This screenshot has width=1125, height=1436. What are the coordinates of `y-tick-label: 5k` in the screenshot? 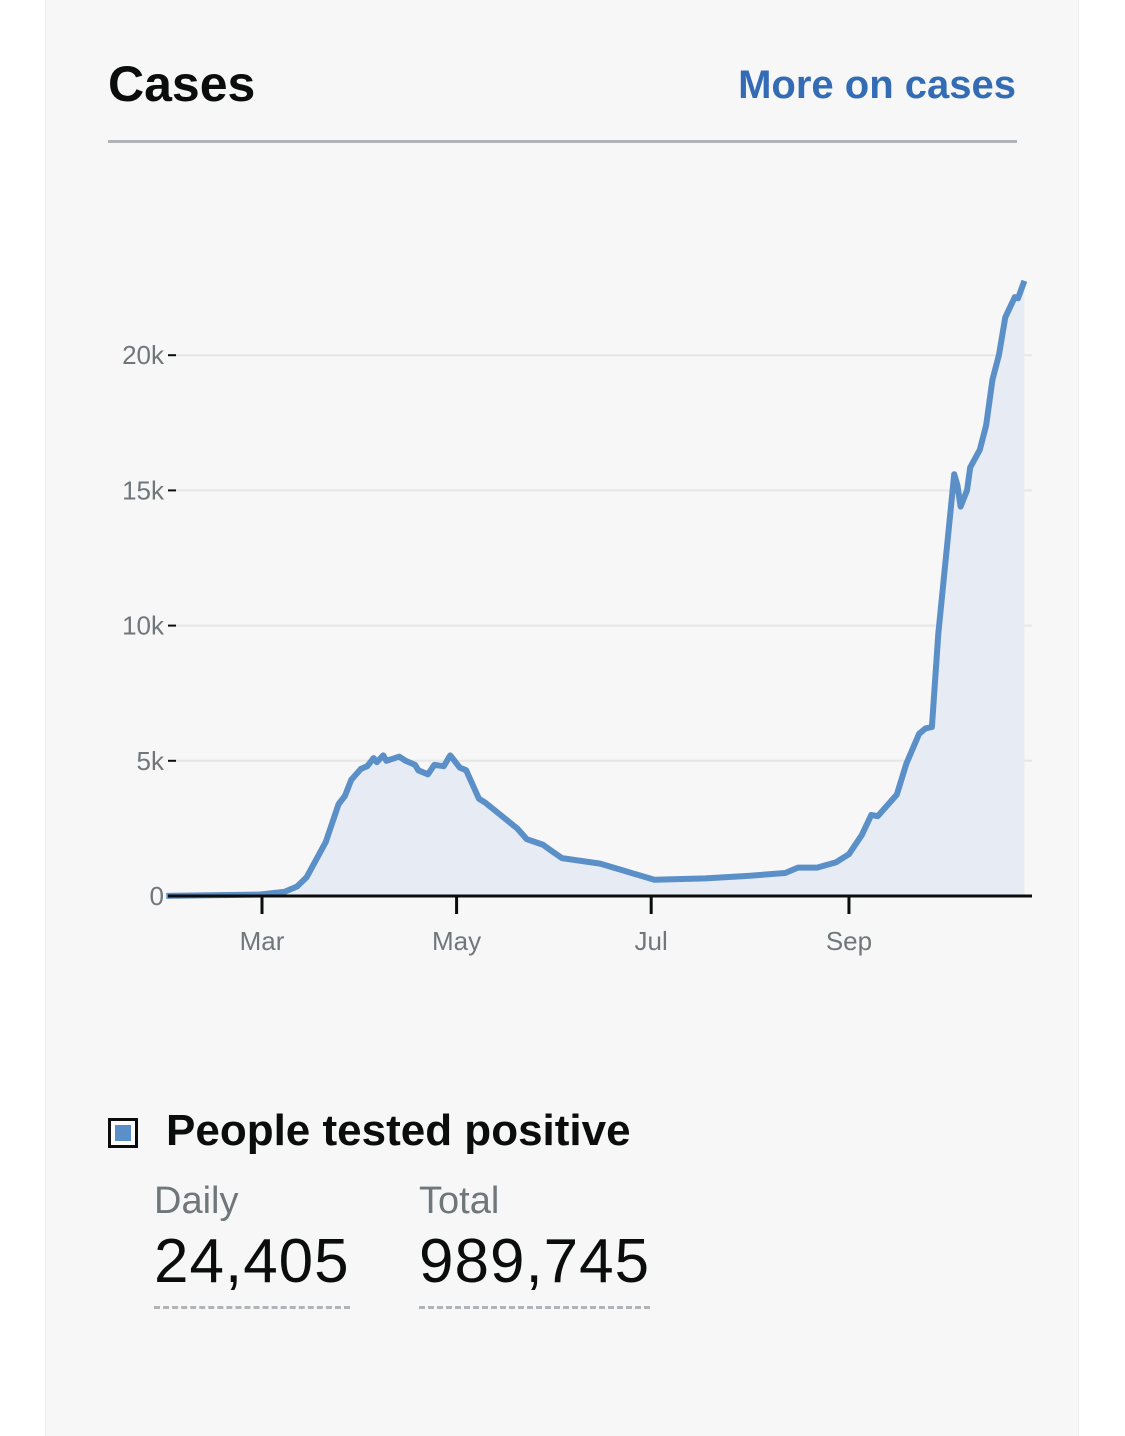 It's located at (151, 761).